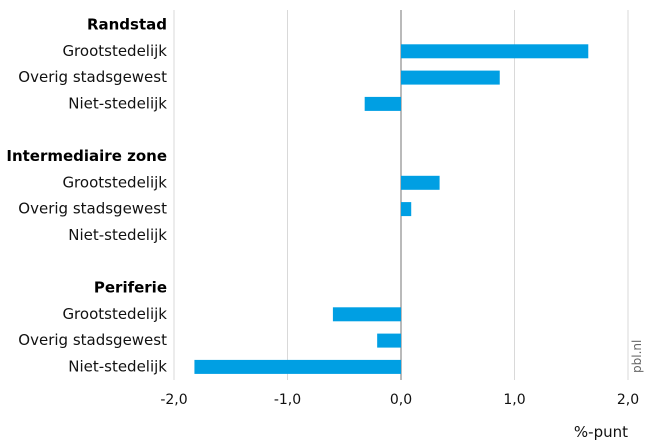 The height and width of the screenshot is (441, 646). I want to click on x-tick-label: -2,0, so click(173, 400).